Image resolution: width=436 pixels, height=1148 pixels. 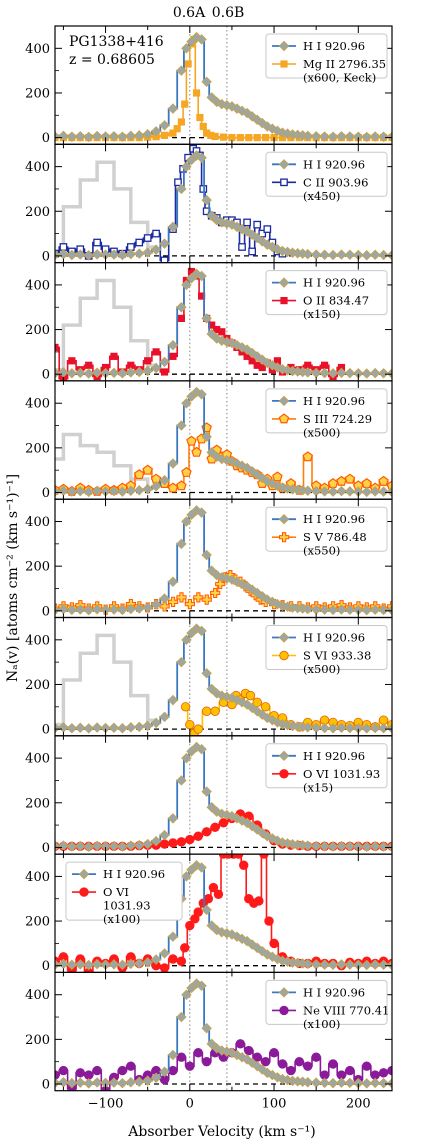 I want to click on legend: H I 920.96 O II 834.47(x150), so click(x=326, y=295).